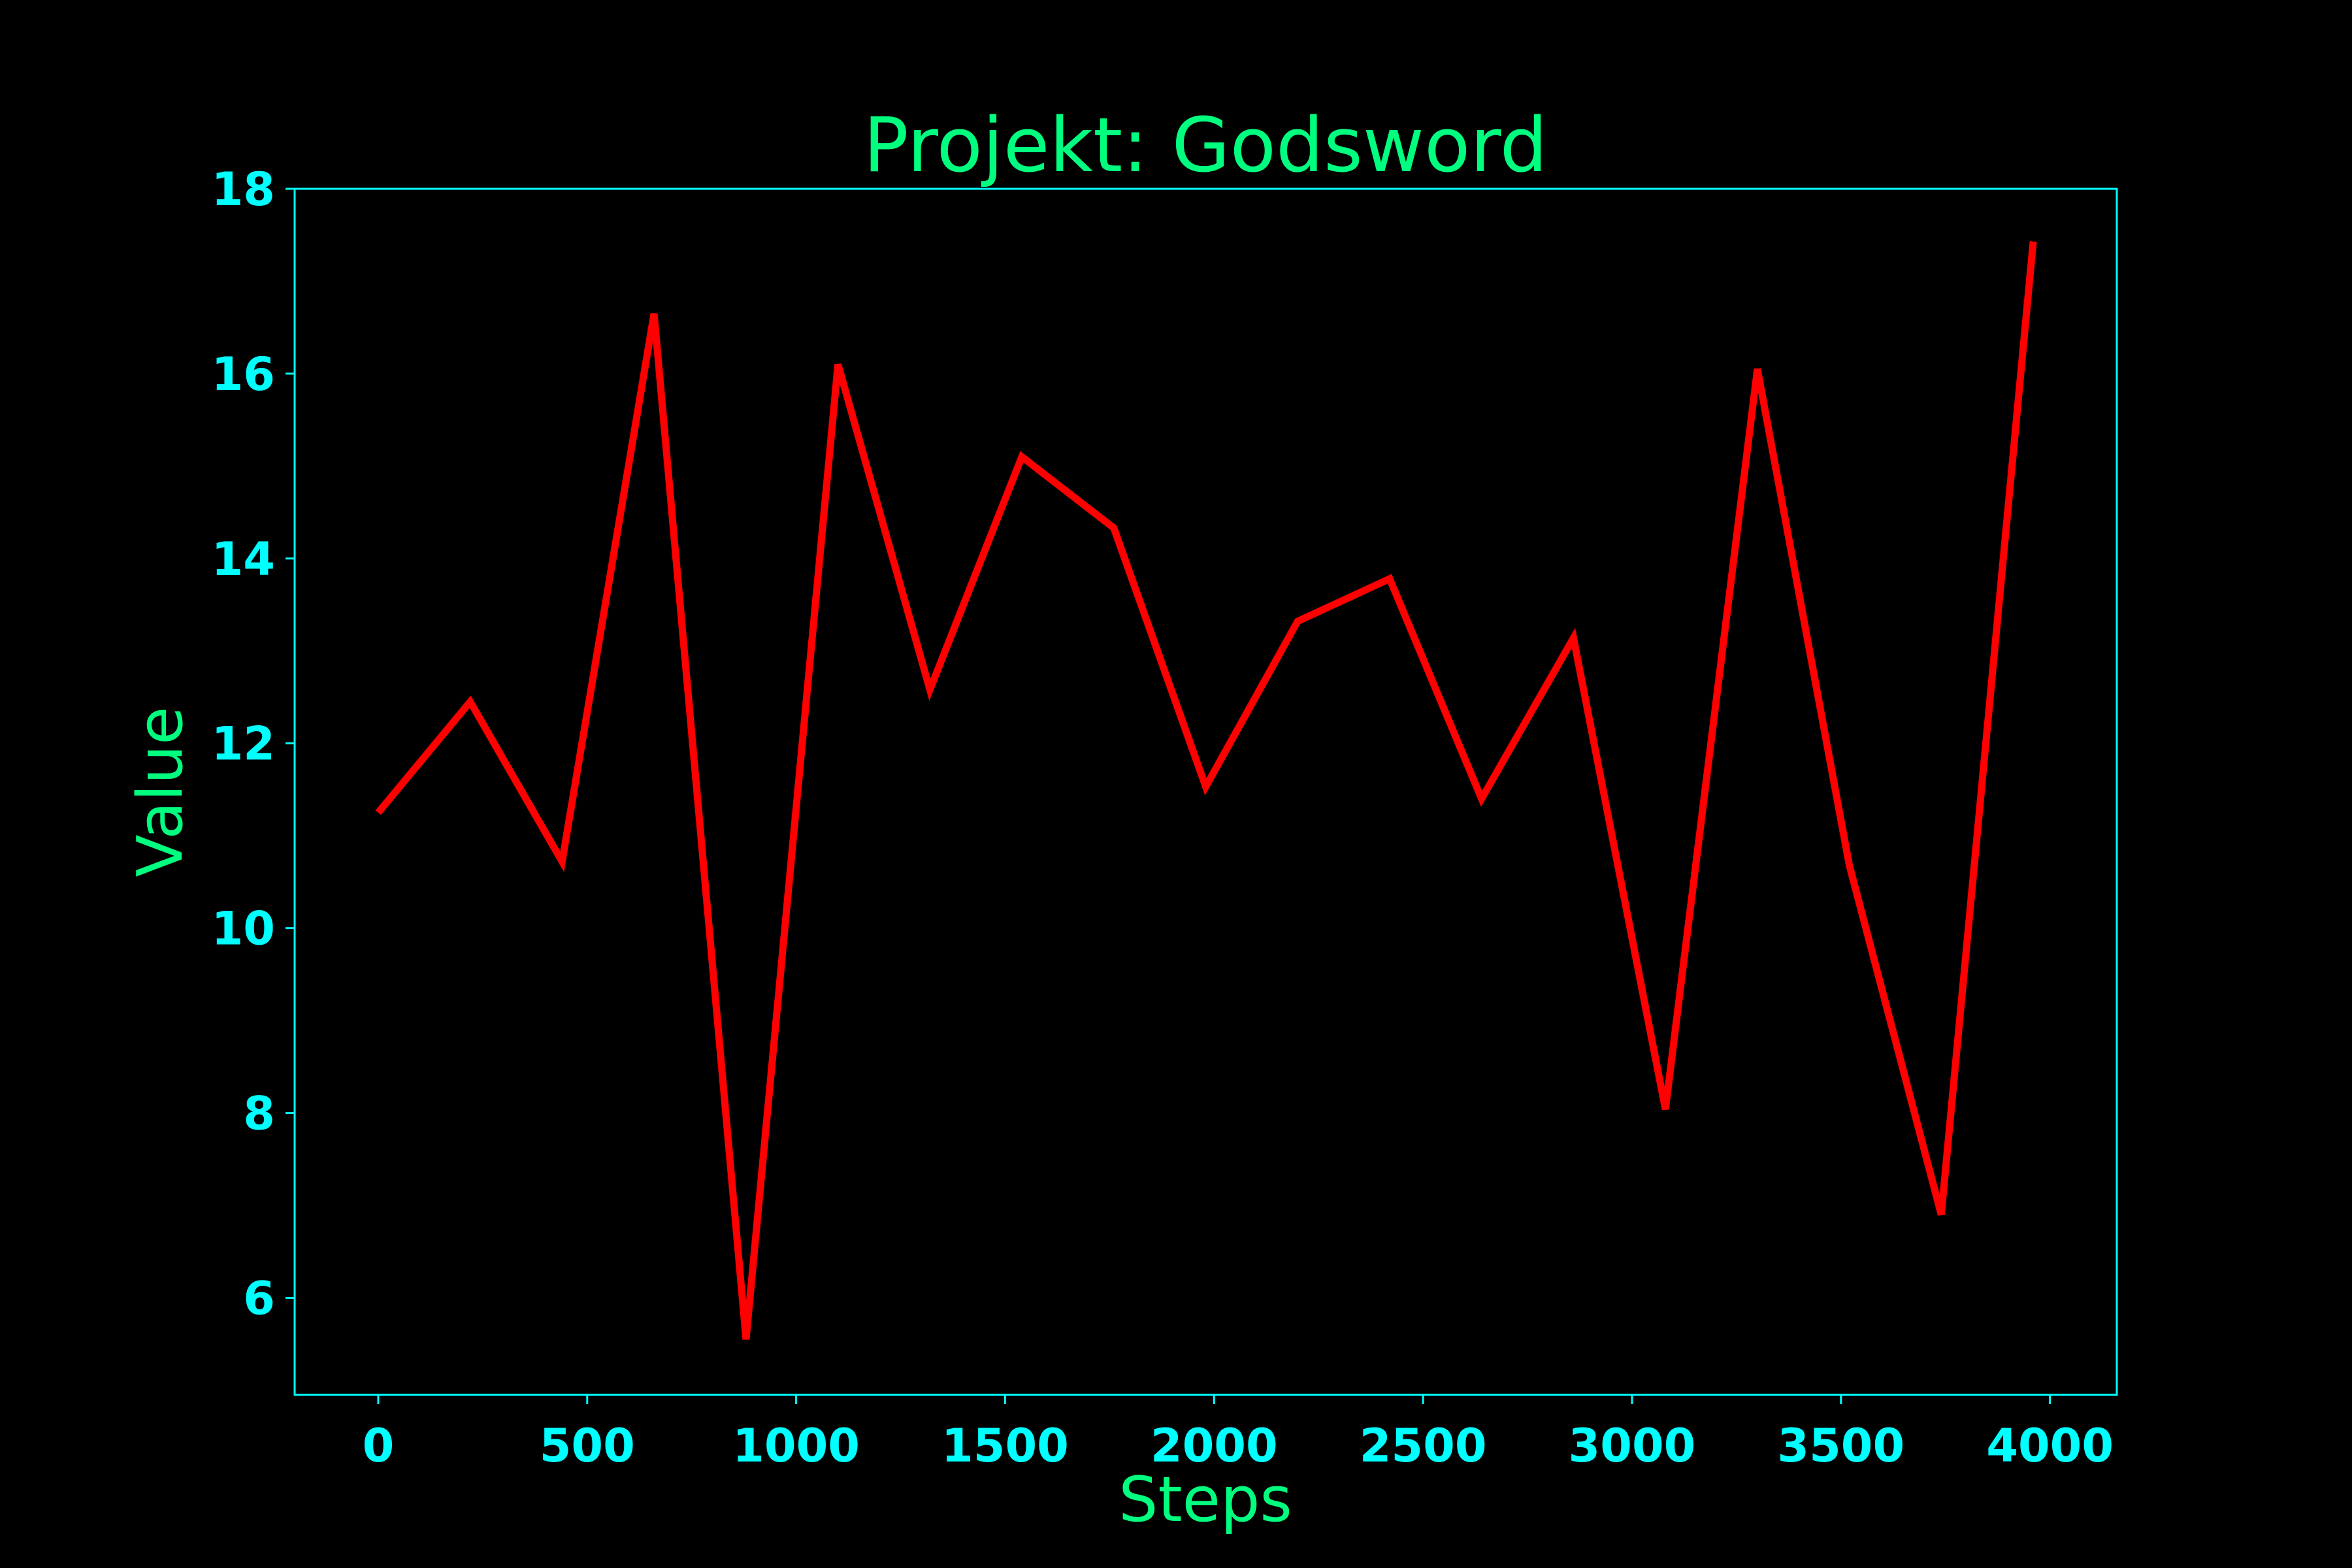 Image resolution: width=2352 pixels, height=1568 pixels. Describe the element at coordinates (587, 1446) in the screenshot. I see `x-tick-label: 500` at that location.